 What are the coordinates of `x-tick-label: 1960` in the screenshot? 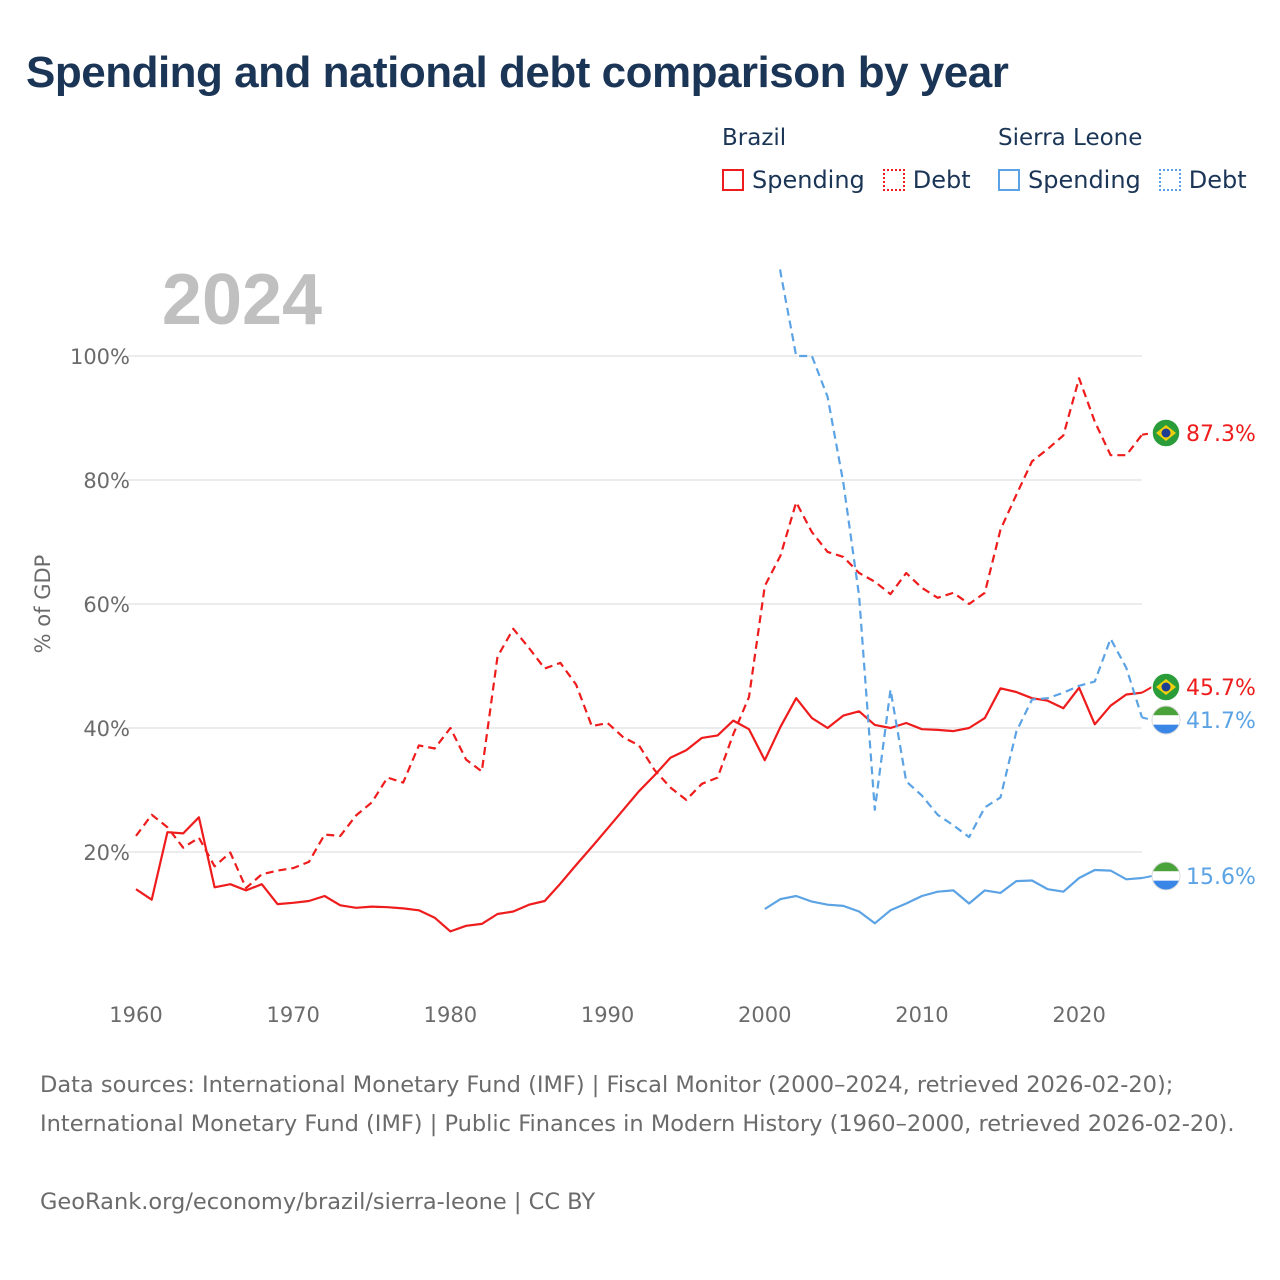 It's located at (135, 1015).